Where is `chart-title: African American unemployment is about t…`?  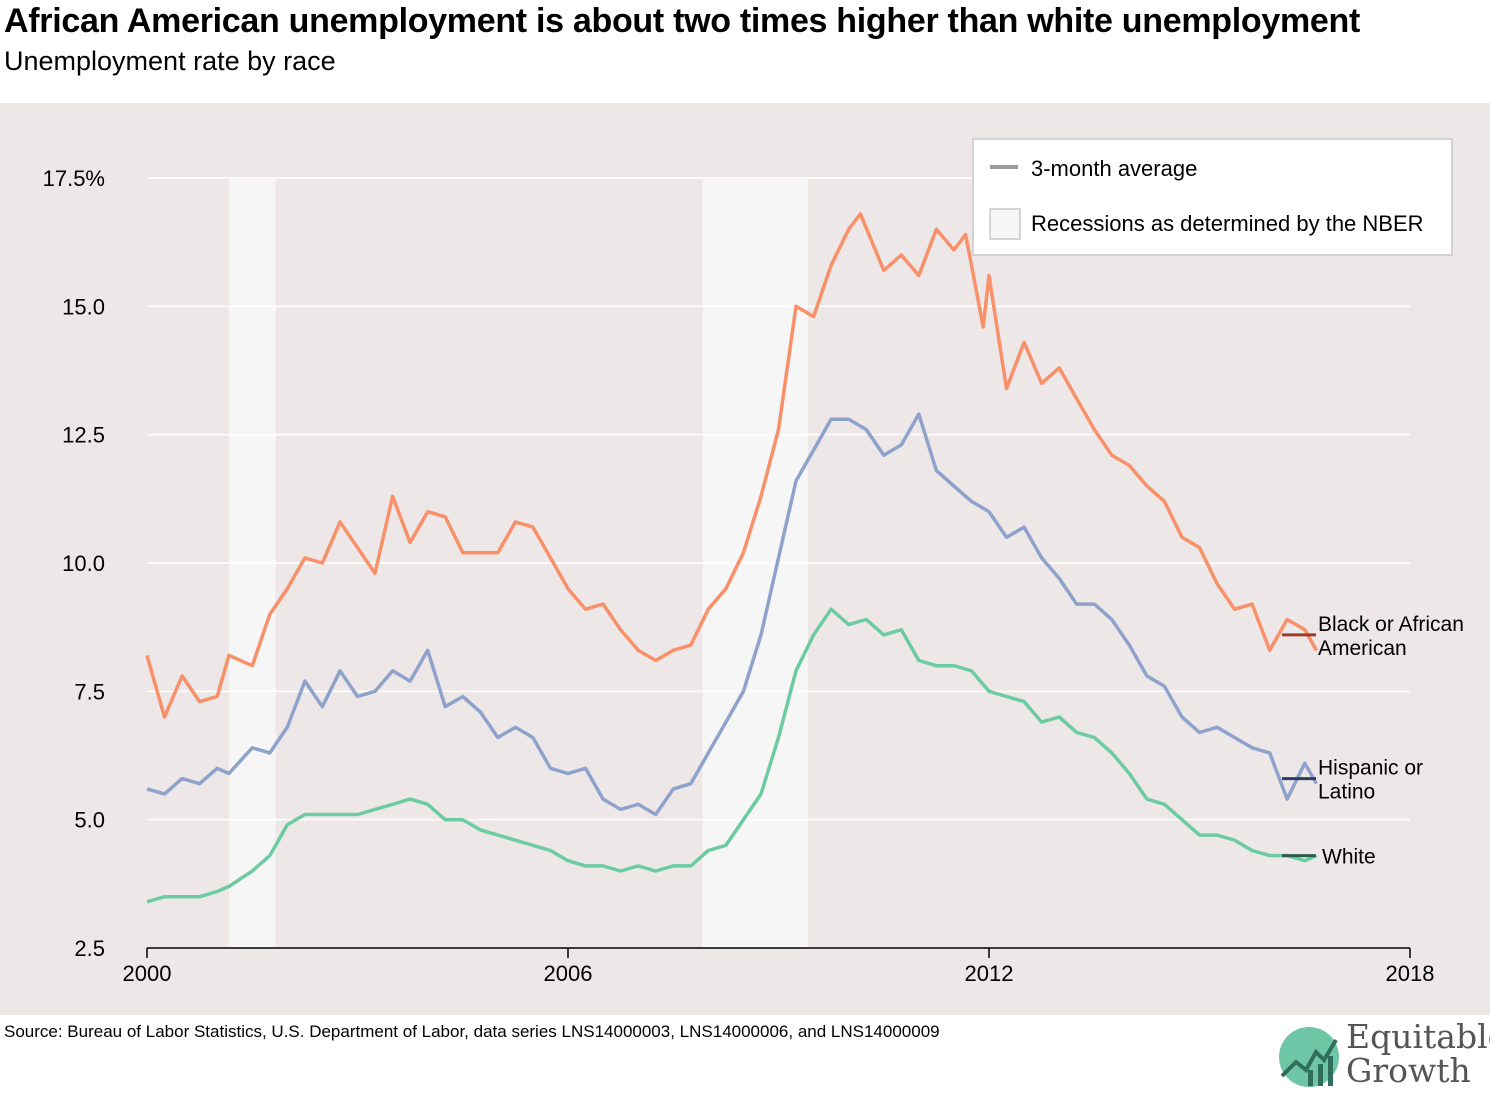 chart-title: African American unemployment is about t… is located at coordinates (682, 21).